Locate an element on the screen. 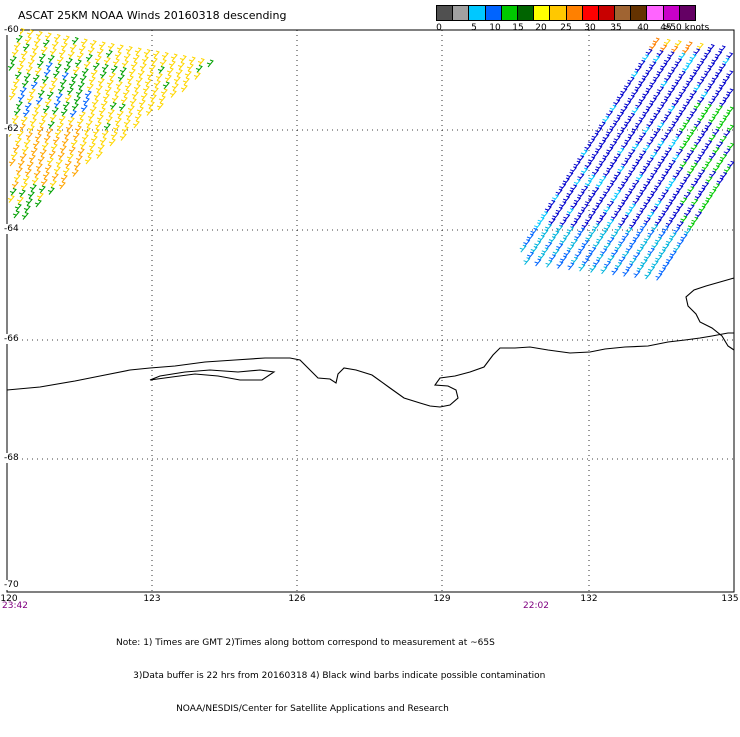 The height and width of the screenshot is (737, 740). legend-swatch is located at coordinates (509, 13).